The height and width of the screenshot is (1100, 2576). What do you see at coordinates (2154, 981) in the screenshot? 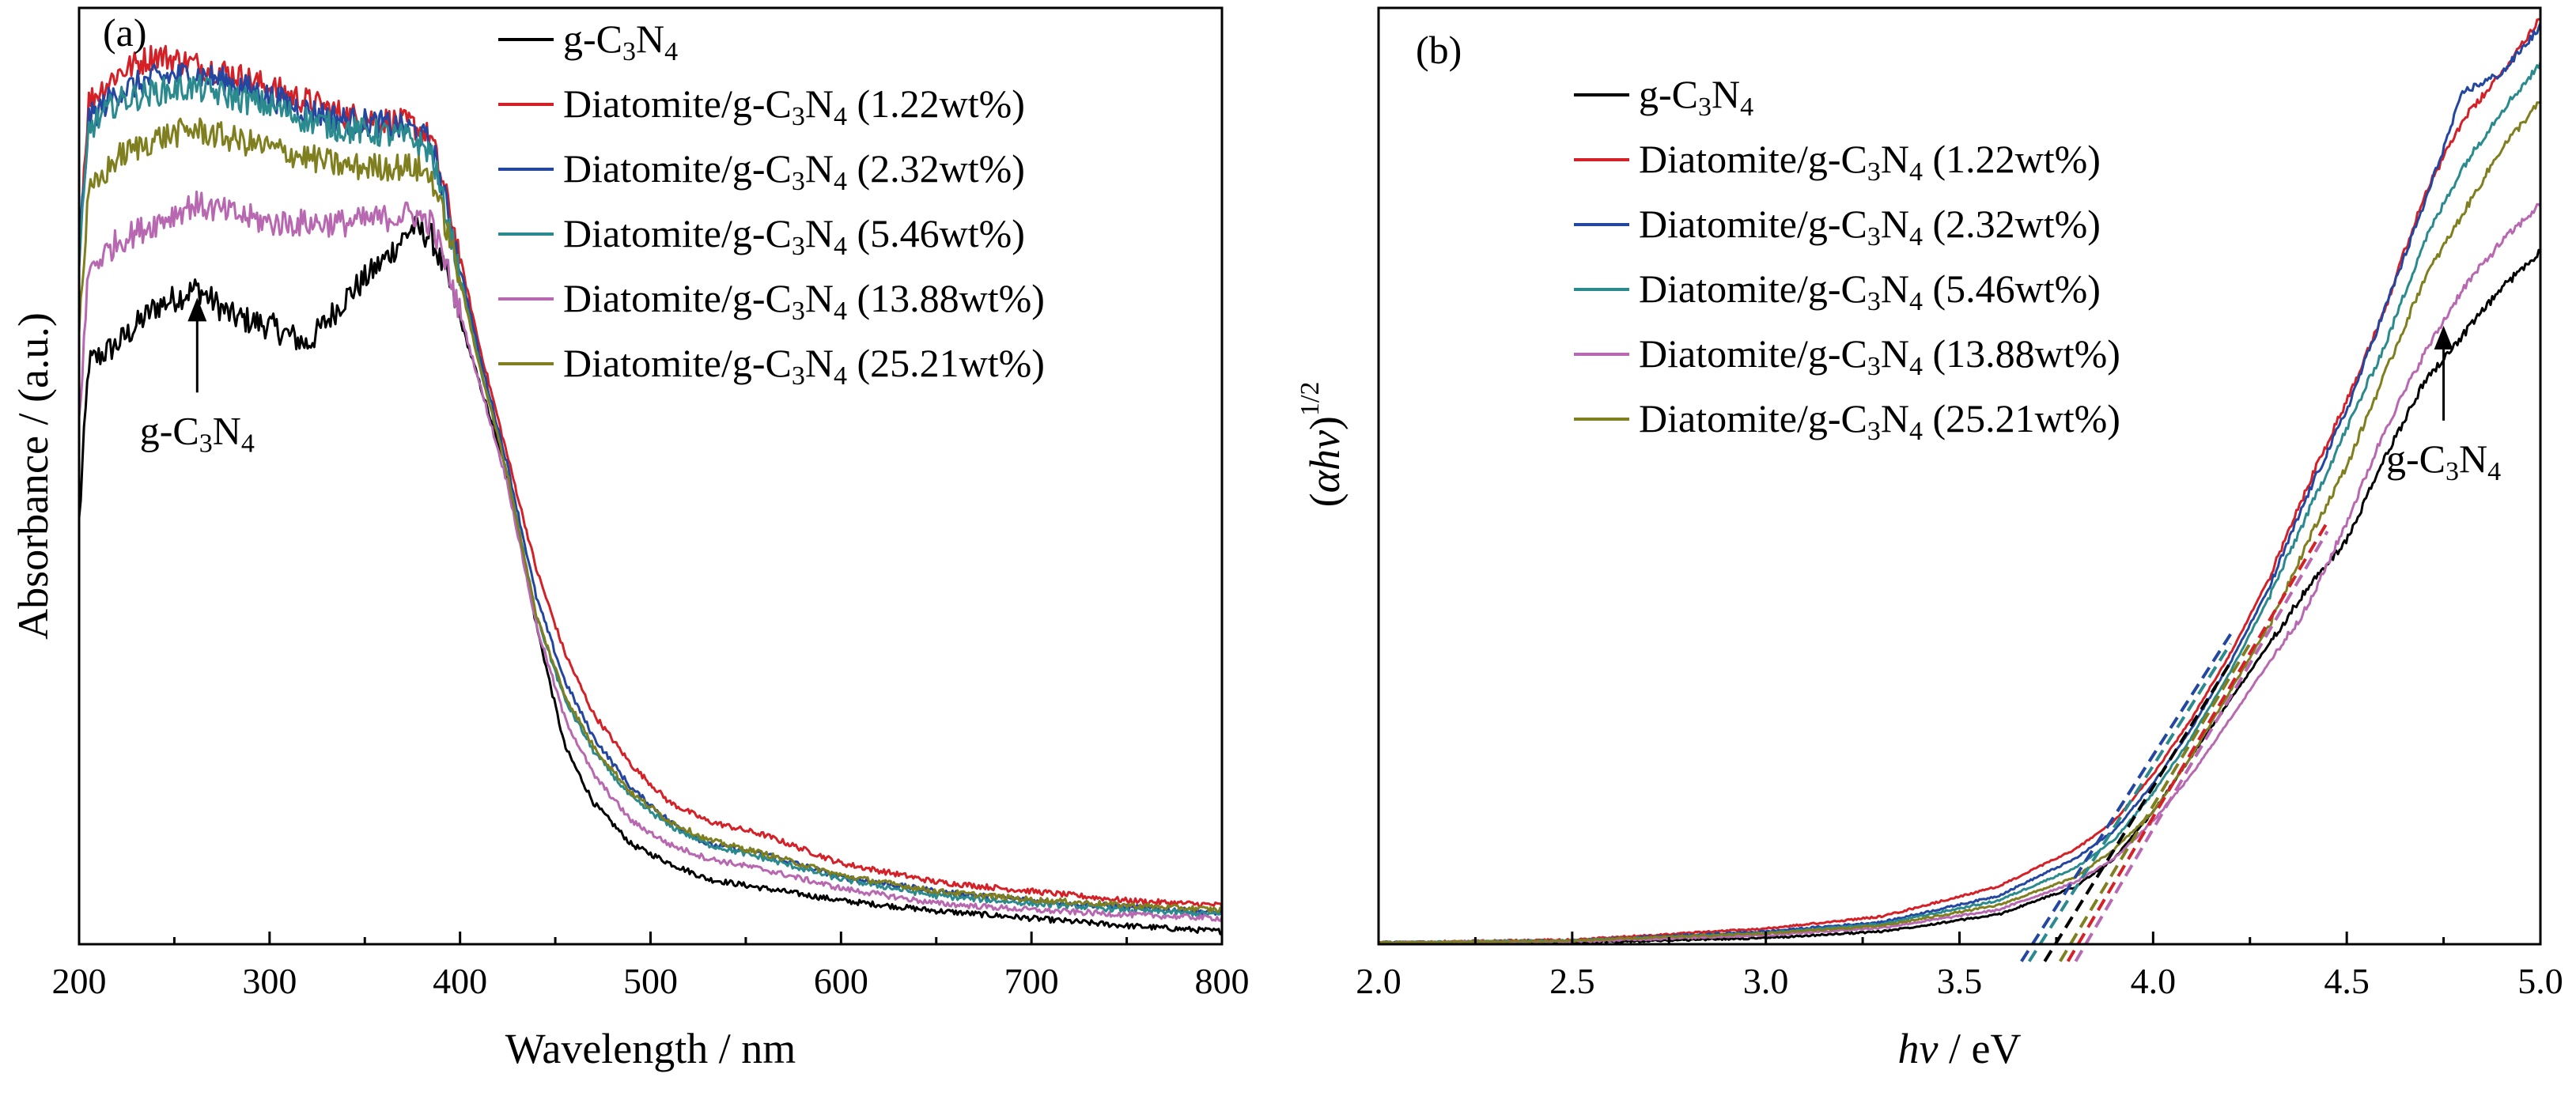
I see `x-tick-label: 4.0` at bounding box center [2154, 981].